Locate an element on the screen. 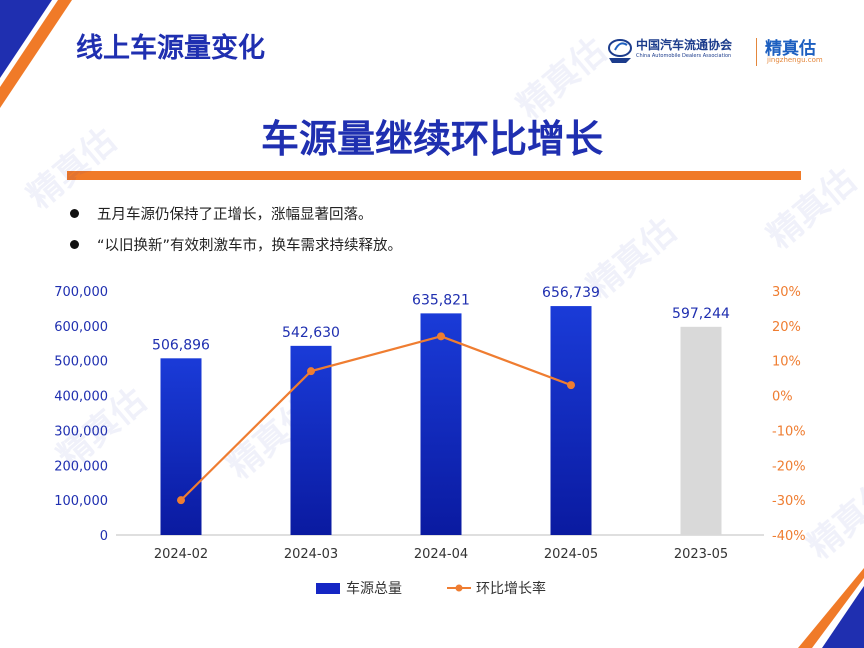 Image resolution: width=864 pixels, height=648 pixels. bar-data-labels: 506,896 542,630 635,821 656,739 597,244 is located at coordinates (441, 319).